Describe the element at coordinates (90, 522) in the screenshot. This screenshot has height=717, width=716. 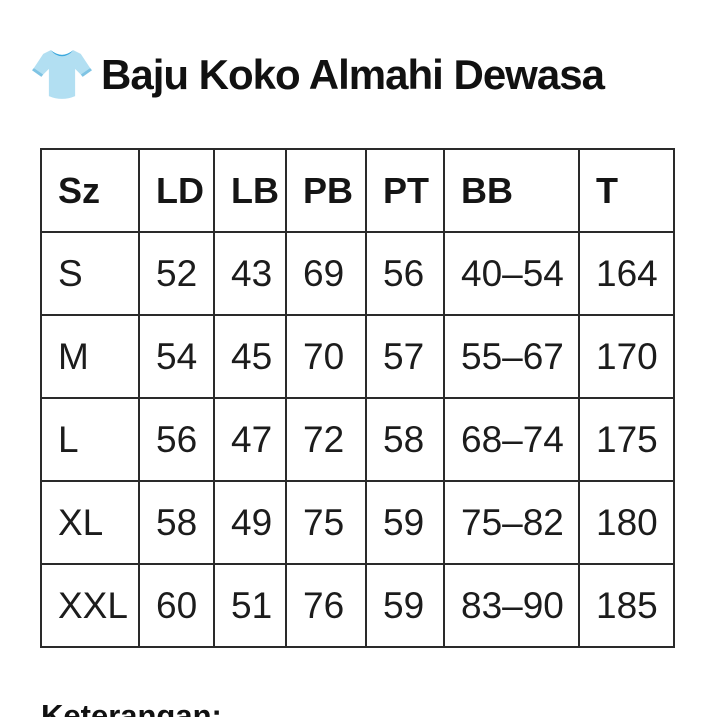
I see `size-cell: XL` at that location.